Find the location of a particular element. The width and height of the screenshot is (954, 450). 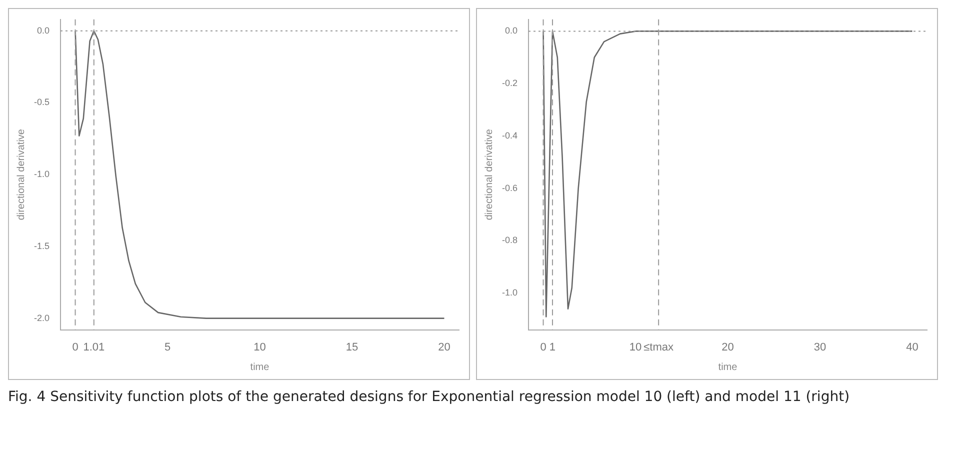

y-tick-label: -0.2 is located at coordinates (510, 83).